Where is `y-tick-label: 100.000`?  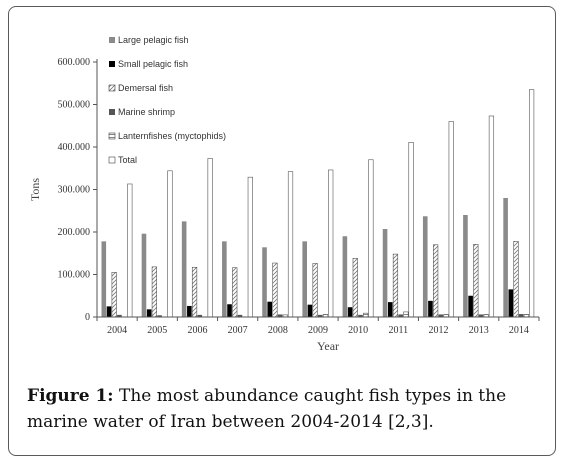
y-tick-label: 100.000 is located at coordinates (74, 275).